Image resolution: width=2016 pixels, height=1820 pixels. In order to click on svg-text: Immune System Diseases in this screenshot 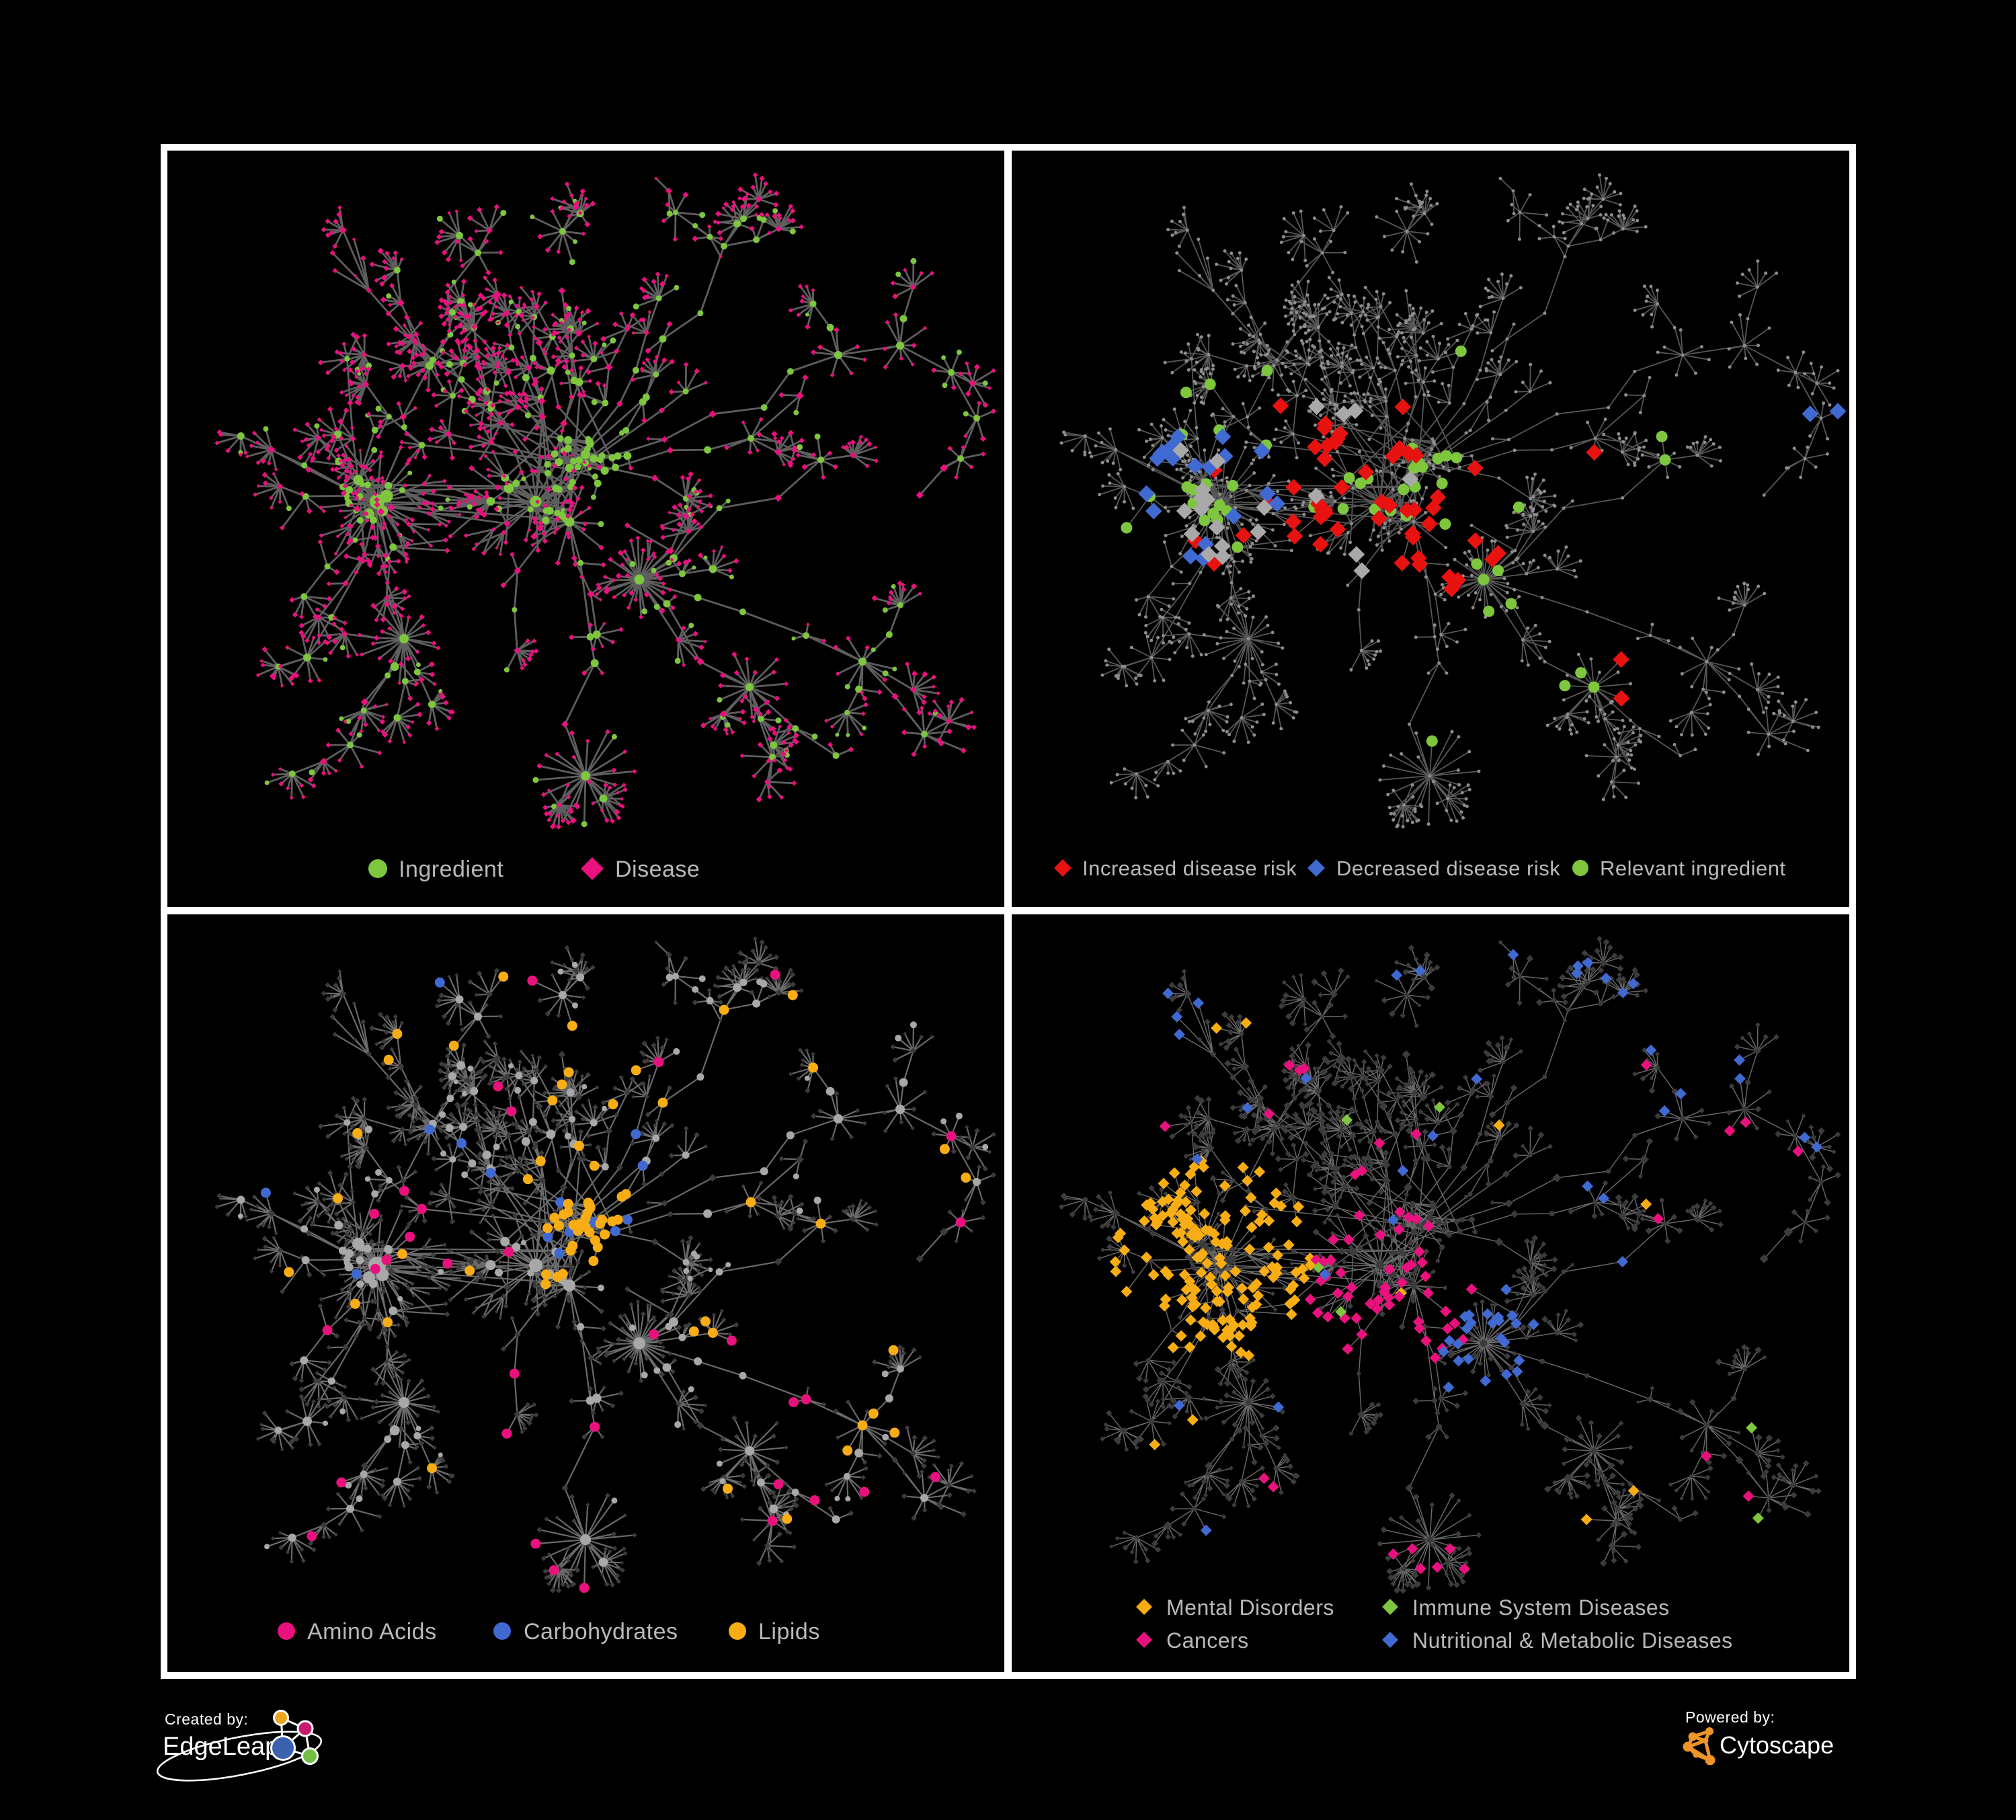, I will do `click(1541, 1607)`.